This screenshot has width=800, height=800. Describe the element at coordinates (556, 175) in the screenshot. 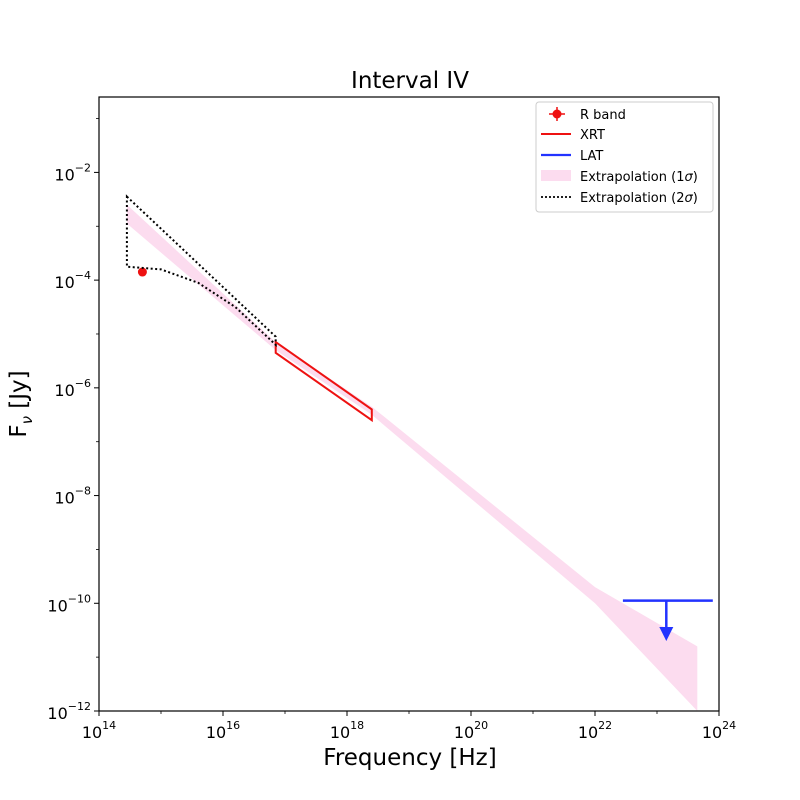

I see `legend-marker-extrap-1sigma` at that location.